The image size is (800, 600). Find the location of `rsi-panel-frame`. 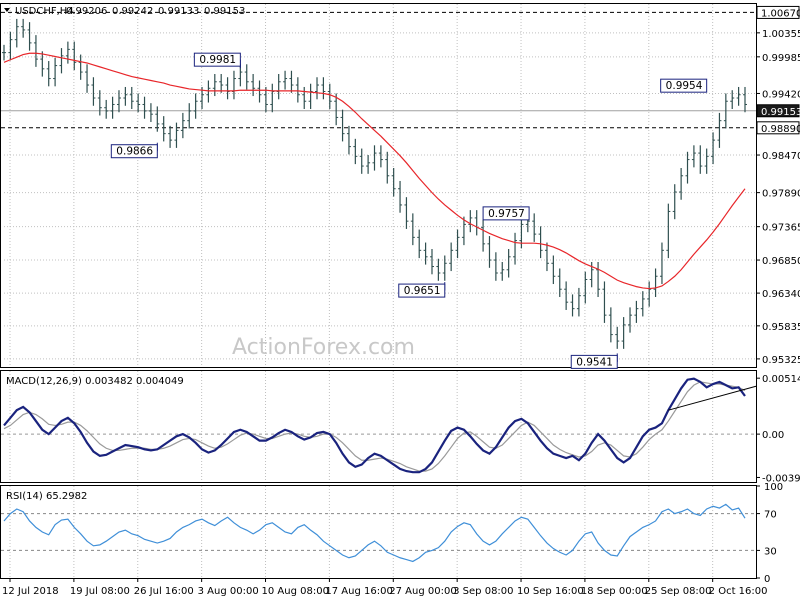

rsi-panel-frame is located at coordinates (378, 532).